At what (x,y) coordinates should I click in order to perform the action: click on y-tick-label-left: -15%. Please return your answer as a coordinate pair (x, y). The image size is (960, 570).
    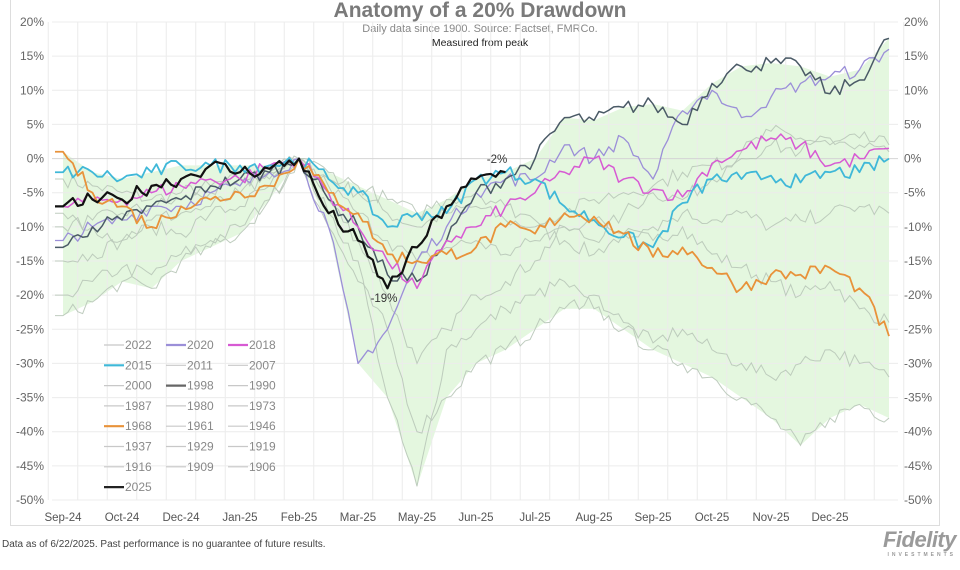
    Looking at the image, I should click on (30, 261).